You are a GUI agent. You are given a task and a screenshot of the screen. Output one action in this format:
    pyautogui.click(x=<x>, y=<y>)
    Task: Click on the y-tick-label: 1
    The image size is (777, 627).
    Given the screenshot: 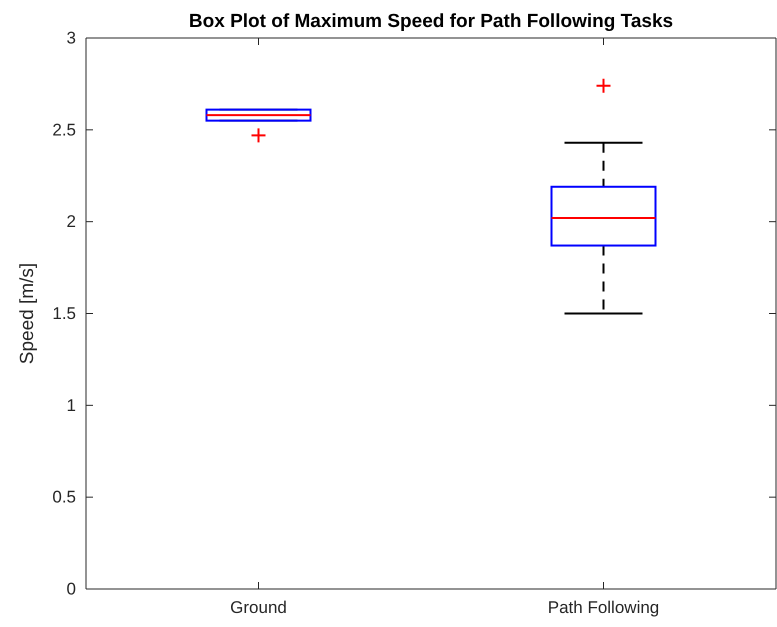 What is the action you would take?
    pyautogui.click(x=71, y=405)
    